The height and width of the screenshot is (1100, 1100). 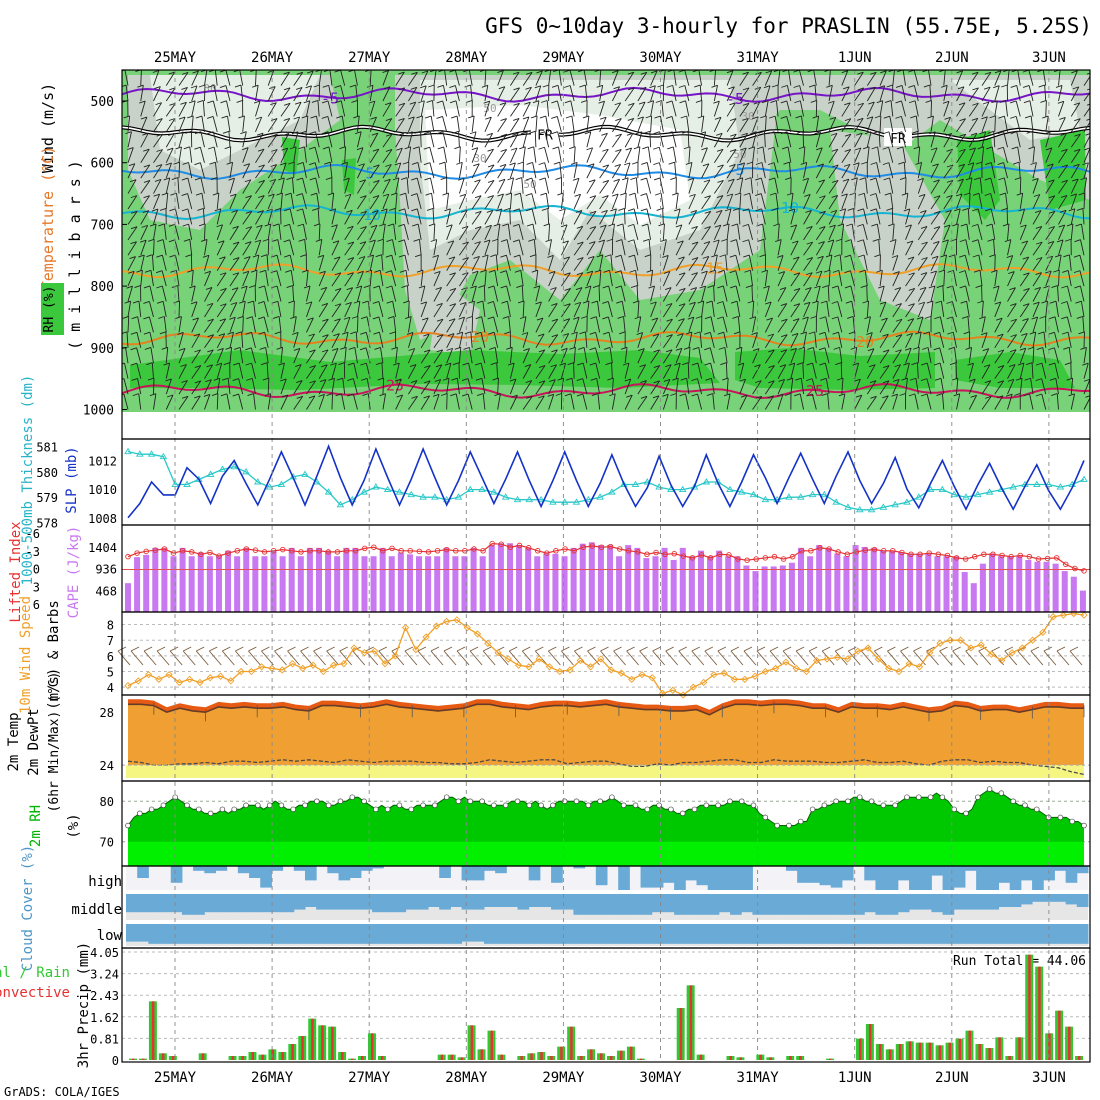 What do you see at coordinates (978, 797) in the screenshot?
I see `rh2m-point` at bounding box center [978, 797].